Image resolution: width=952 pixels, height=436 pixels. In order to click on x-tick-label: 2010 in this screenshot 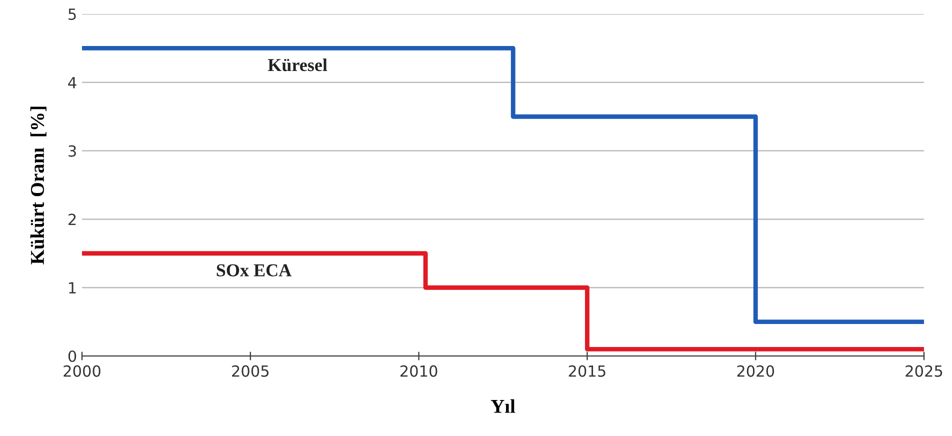, I will do `click(419, 371)`.